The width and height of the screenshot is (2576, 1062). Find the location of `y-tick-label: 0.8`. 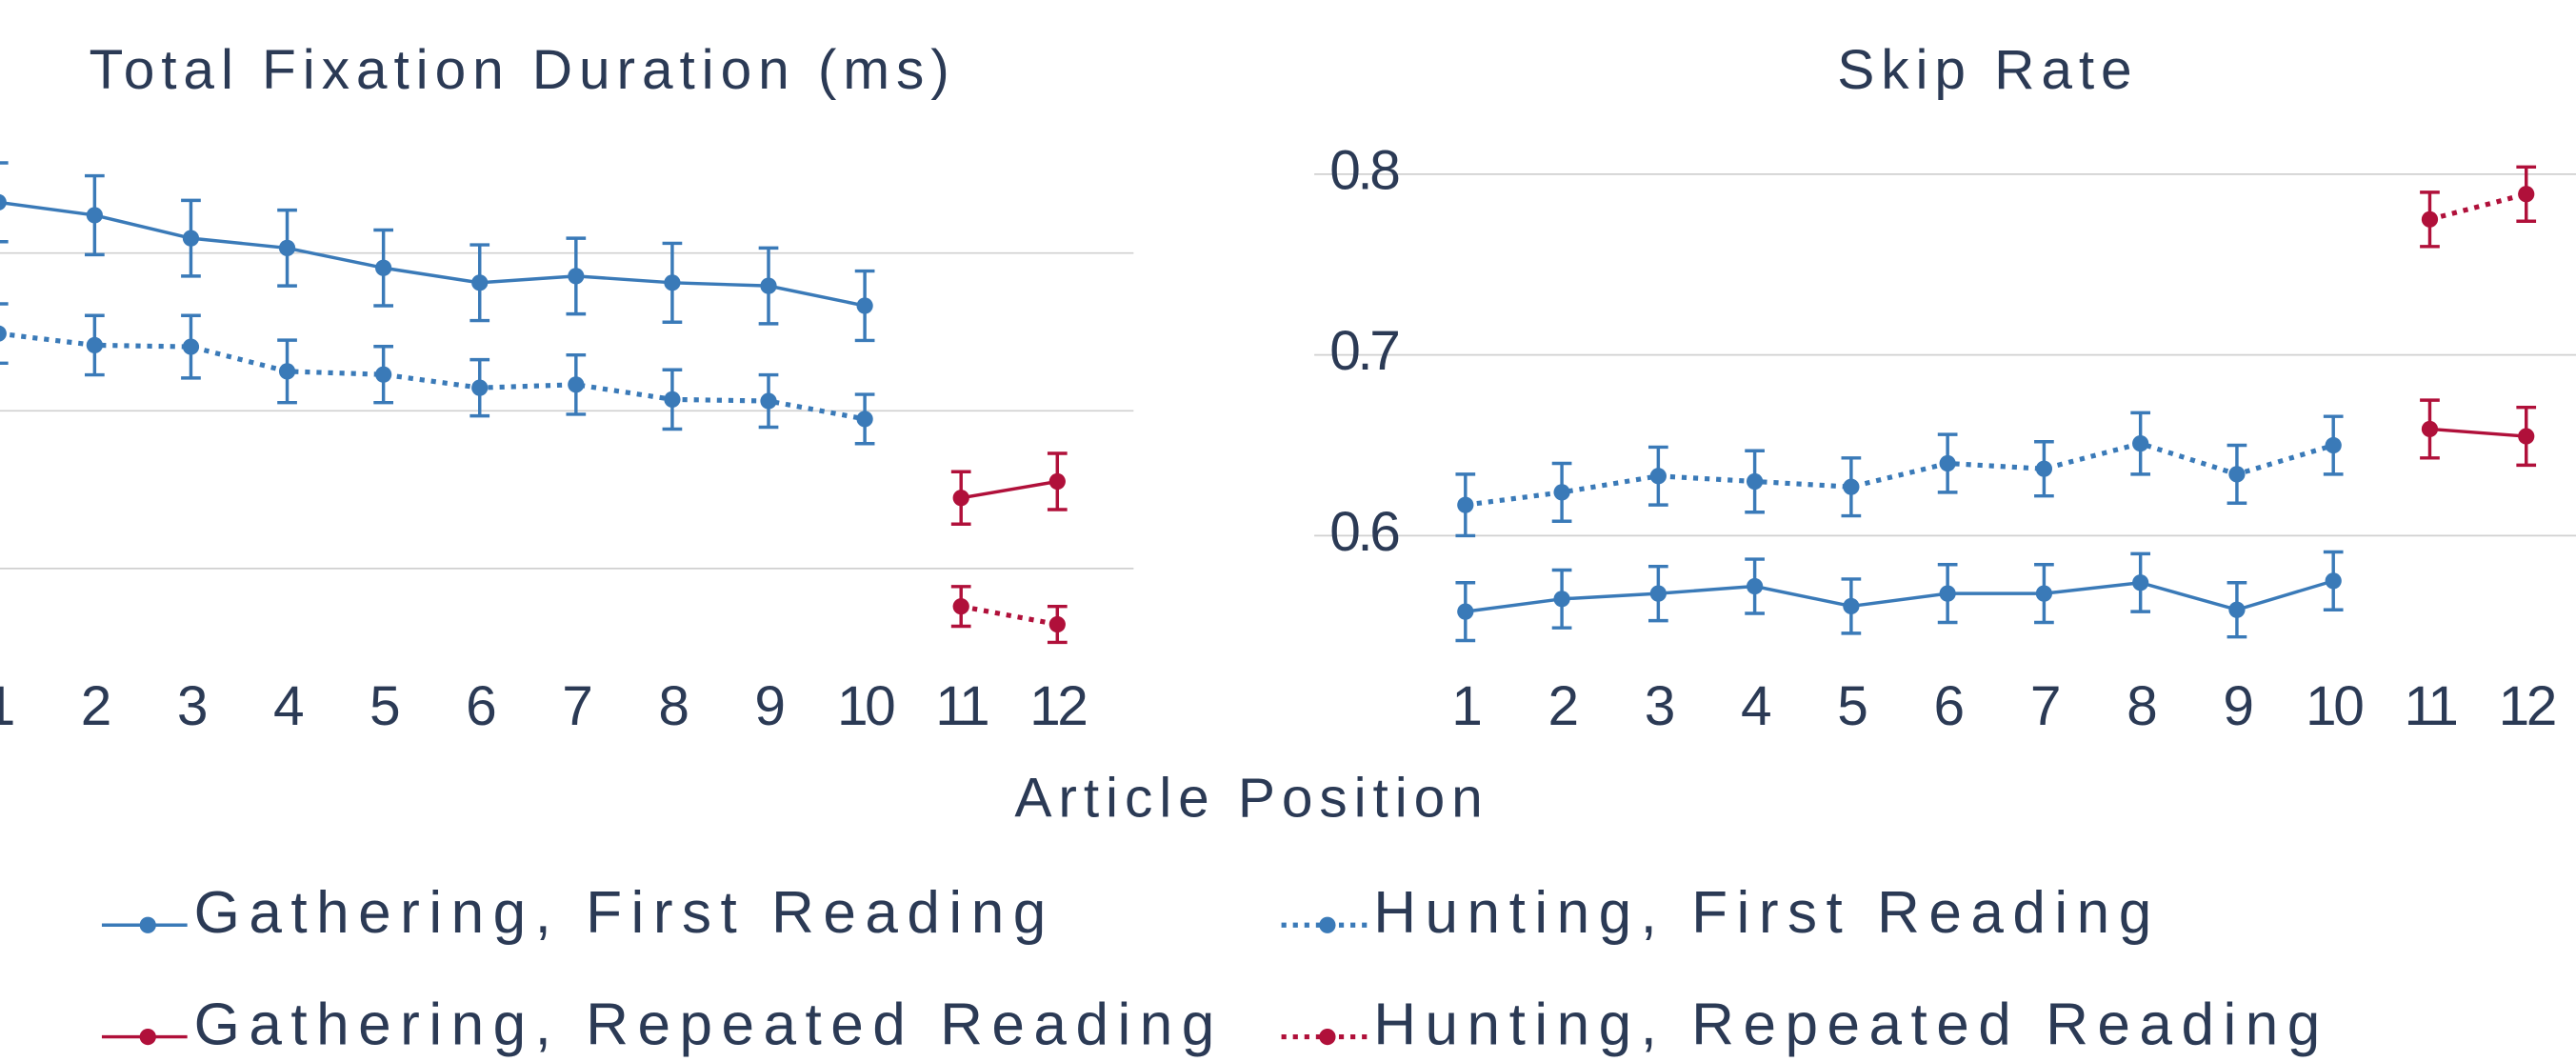

y-tick-label: 0.8 is located at coordinates (1364, 170).